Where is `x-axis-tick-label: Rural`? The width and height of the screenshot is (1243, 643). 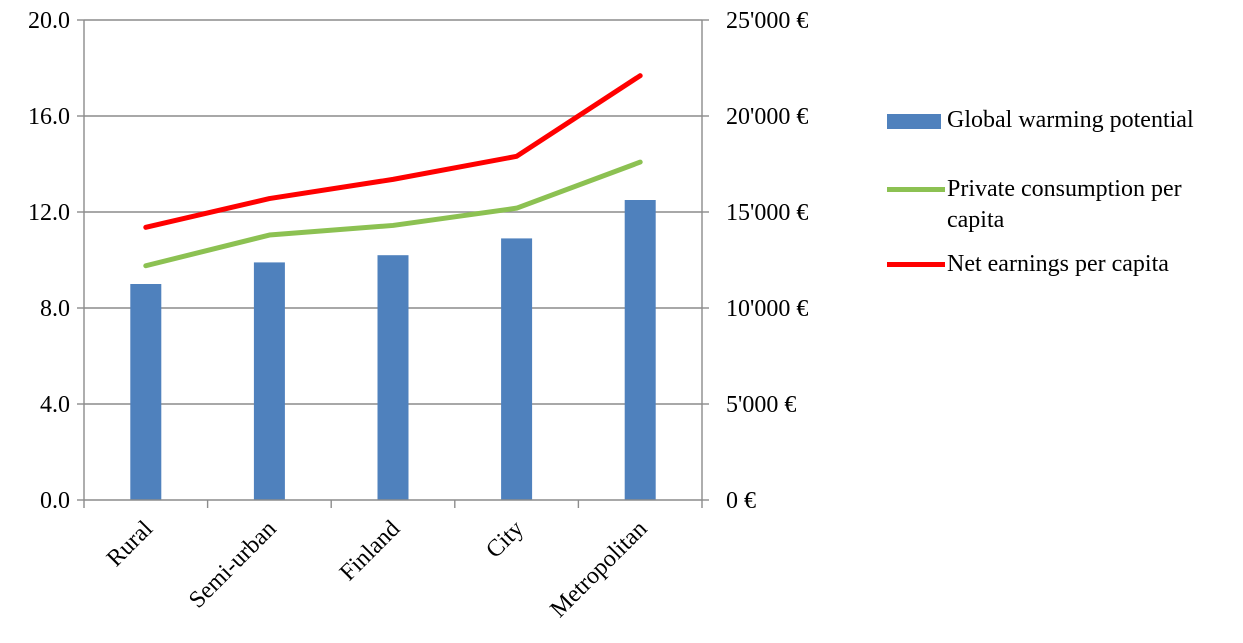
x-axis-tick-label: Rural is located at coordinates (130, 544).